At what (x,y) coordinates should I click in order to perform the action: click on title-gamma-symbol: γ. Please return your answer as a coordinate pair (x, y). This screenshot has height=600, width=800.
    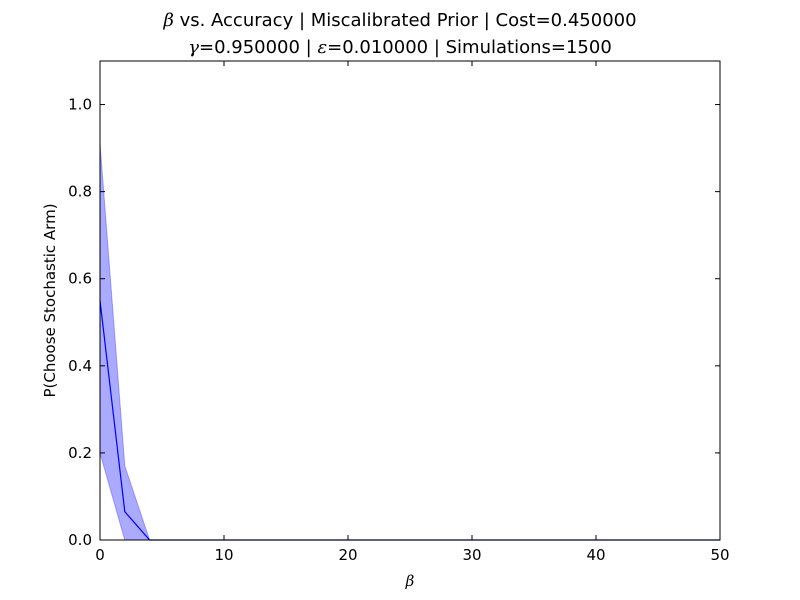
    Looking at the image, I should click on (193, 47).